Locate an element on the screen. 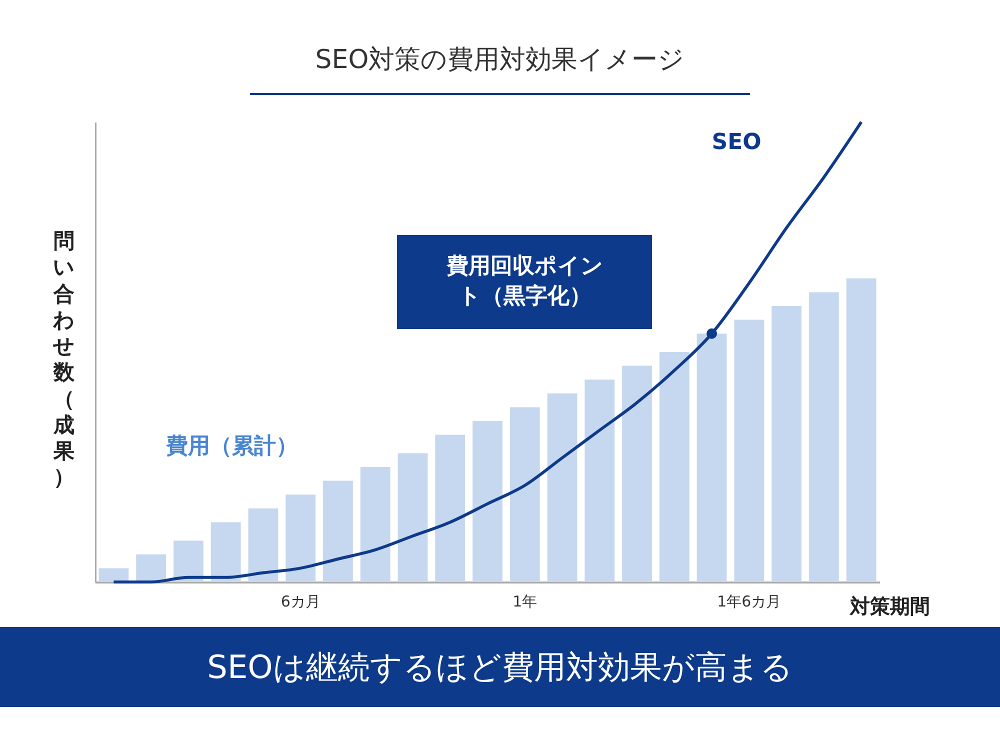 The width and height of the screenshot is (1000, 750). text: 問い合わせ数（成果） is located at coordinates (64, 359).